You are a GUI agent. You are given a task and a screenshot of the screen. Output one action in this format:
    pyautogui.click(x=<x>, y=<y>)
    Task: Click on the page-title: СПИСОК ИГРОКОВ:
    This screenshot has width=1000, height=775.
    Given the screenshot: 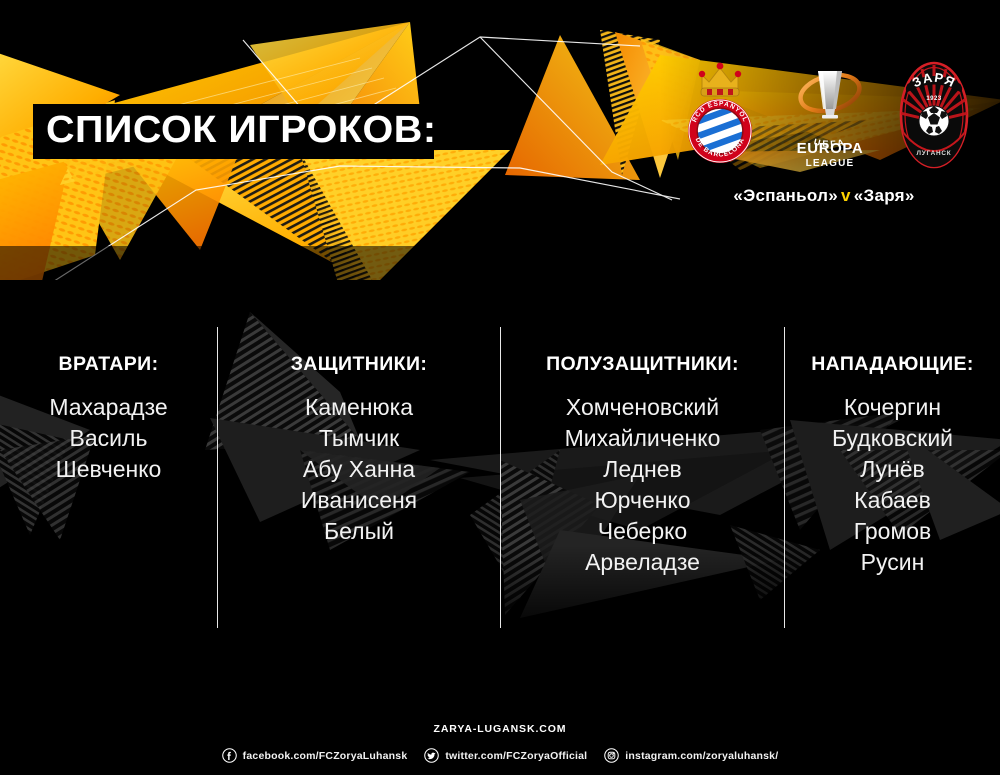 What is the action you would take?
    pyautogui.click(x=241, y=130)
    